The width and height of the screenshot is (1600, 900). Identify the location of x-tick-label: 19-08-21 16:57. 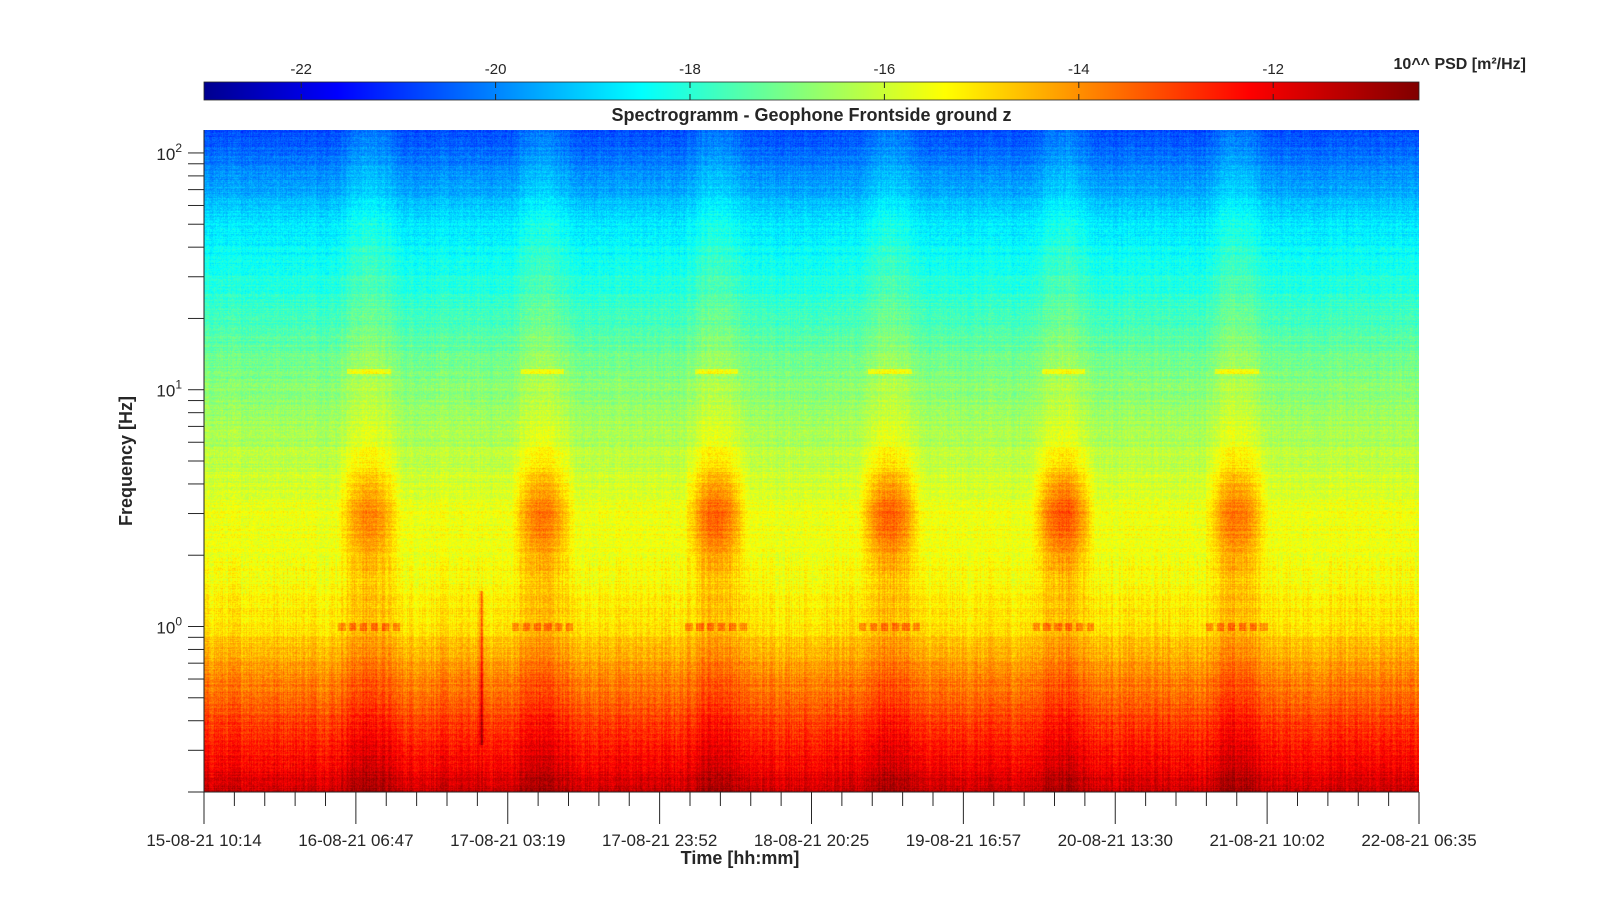
(963, 840).